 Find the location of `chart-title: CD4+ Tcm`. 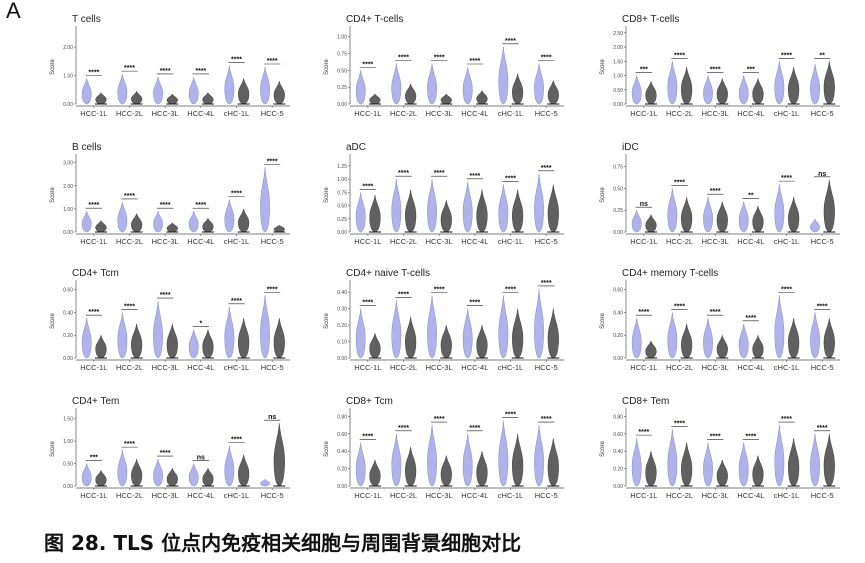

chart-title: CD4+ Tcm is located at coordinates (95, 273).